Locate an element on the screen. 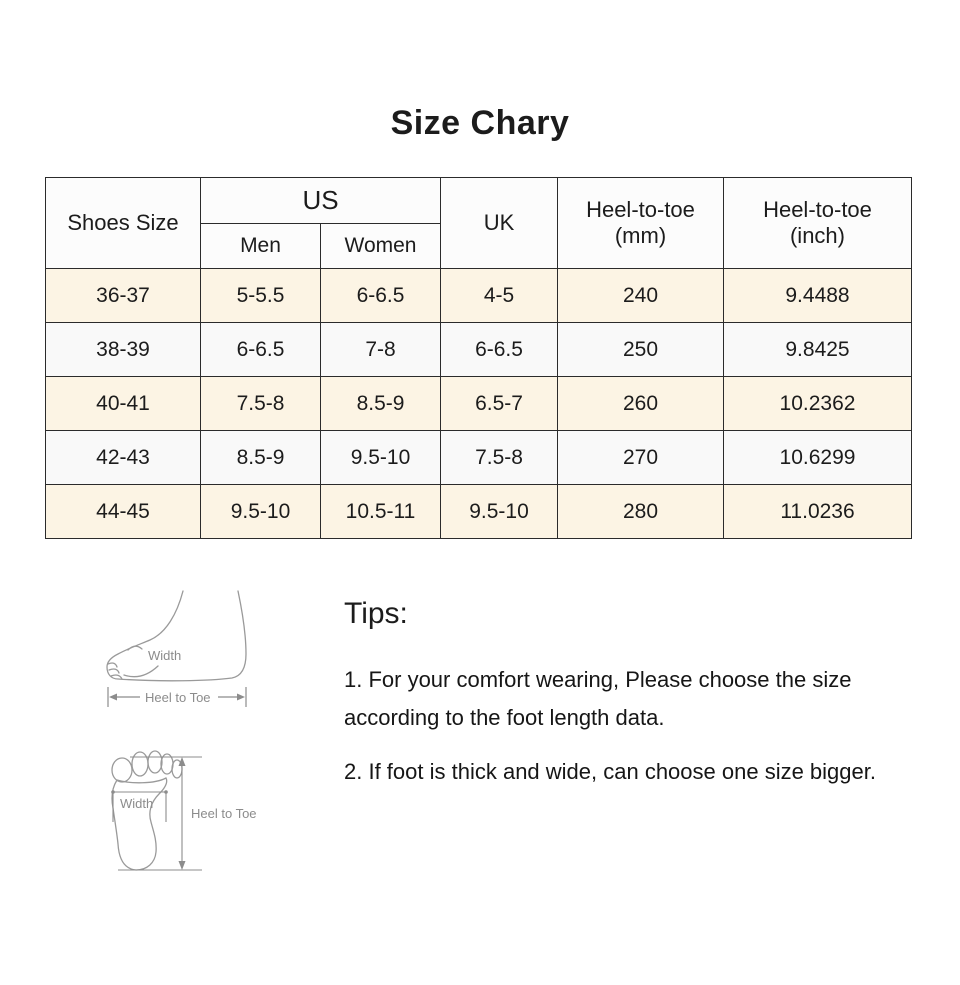 The width and height of the screenshot is (960, 985). shoes-size-cell: 44-45 is located at coordinates (123, 511).